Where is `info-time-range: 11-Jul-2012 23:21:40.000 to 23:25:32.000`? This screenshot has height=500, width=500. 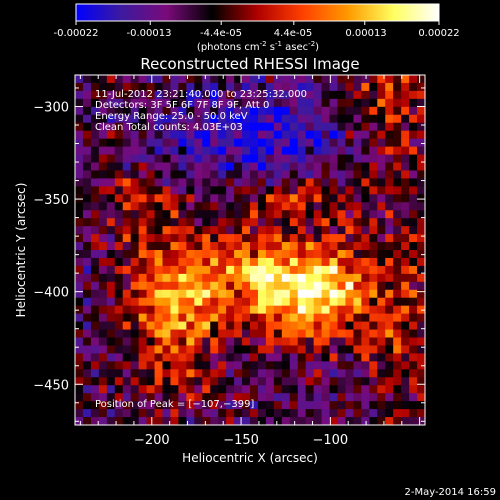 info-time-range: 11-Jul-2012 23:21:40.000 to 23:25:32.000 is located at coordinates (201, 94).